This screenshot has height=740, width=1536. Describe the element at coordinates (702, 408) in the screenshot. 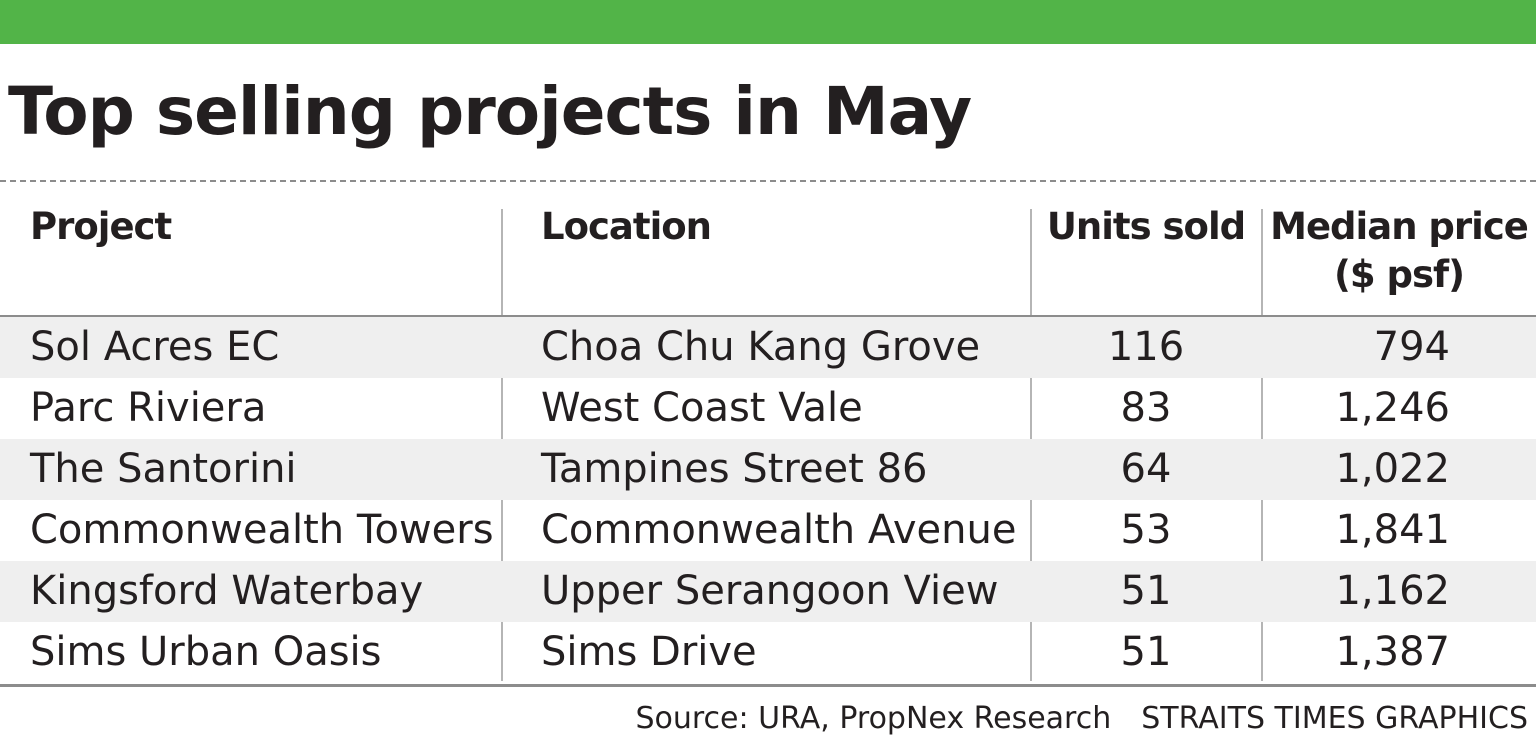

I see `cell-location: West Coast Vale` at that location.